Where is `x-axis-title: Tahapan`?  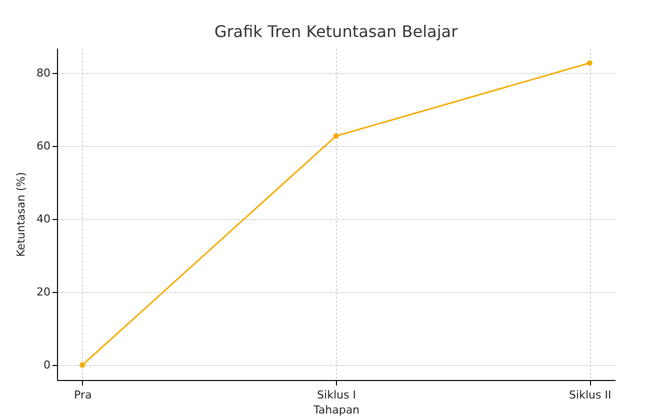 x-axis-title: Tahapan is located at coordinates (336, 410).